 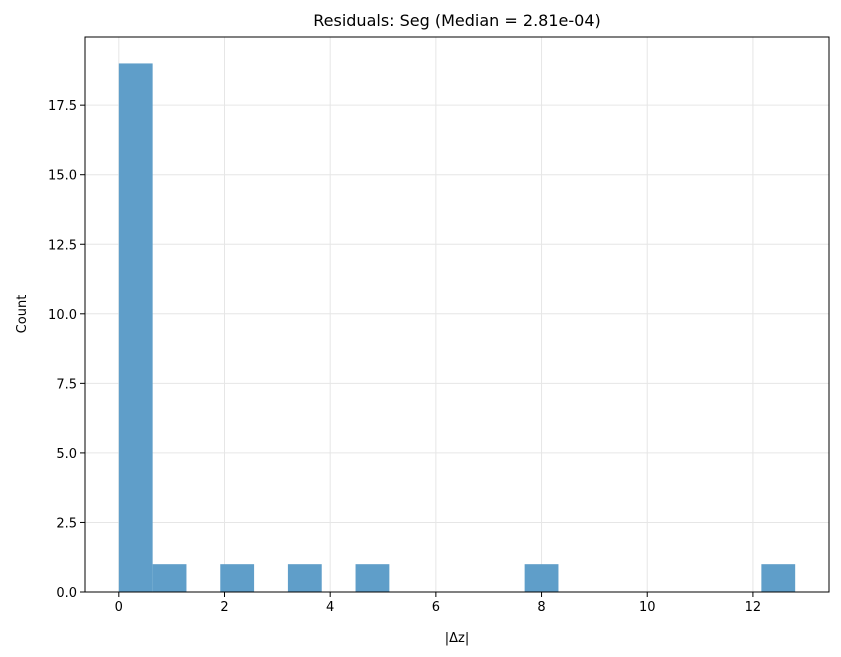 What do you see at coordinates (22, 314) in the screenshot?
I see `y-axis-label: Count` at bounding box center [22, 314].